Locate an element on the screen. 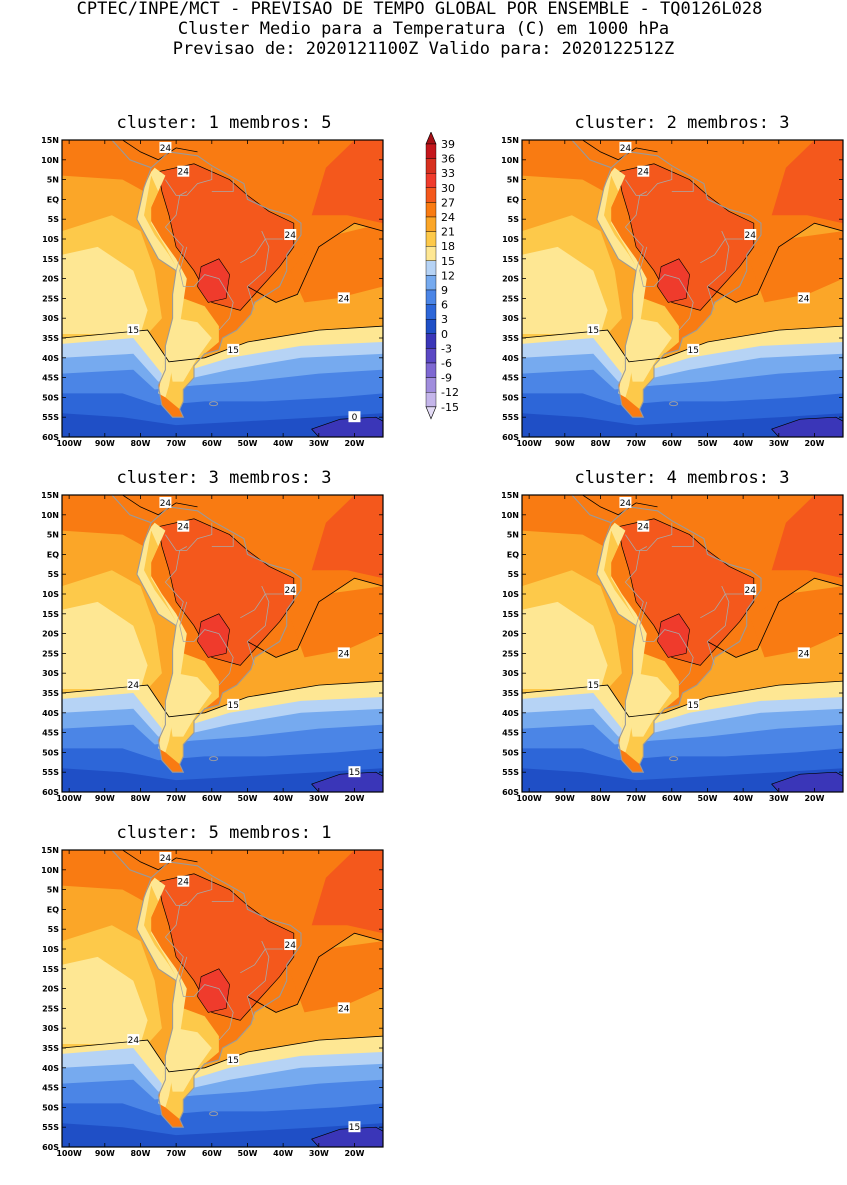  temp-band-24-atlantic is located at coordinates (336, 263).